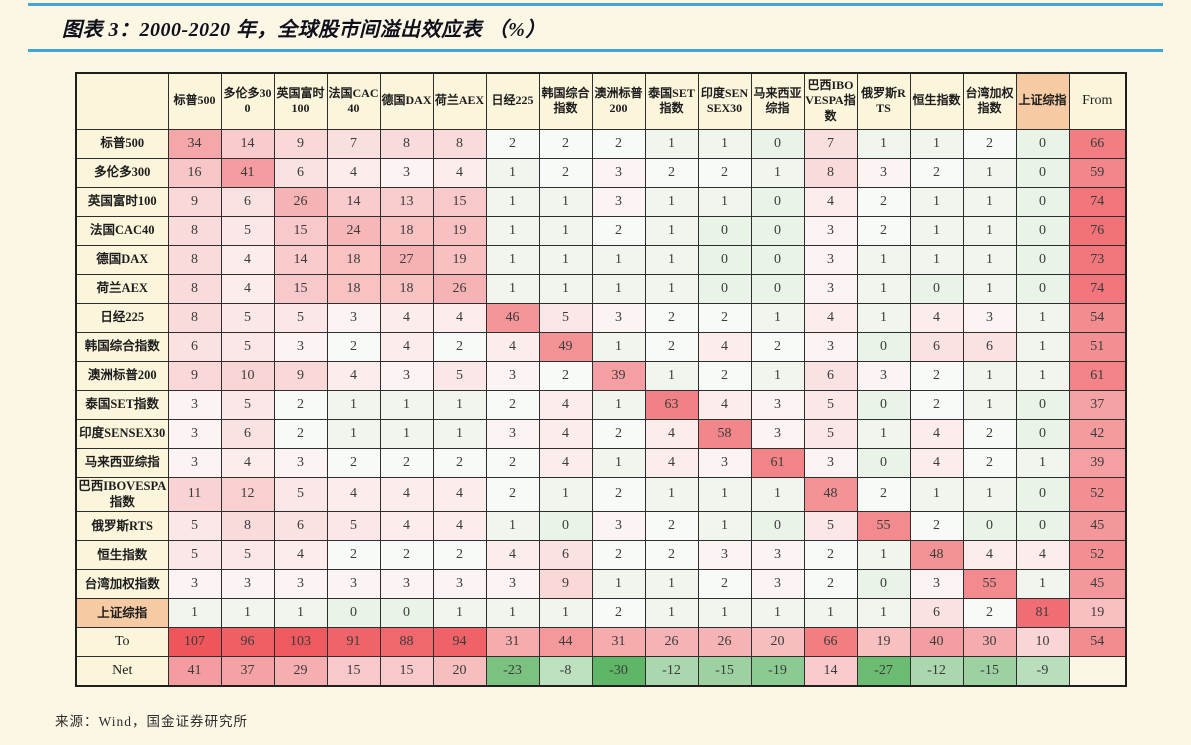 The image size is (1191, 745). Describe the element at coordinates (122, 462) in the screenshot. I see `row-header: 马来西亚综指` at that location.